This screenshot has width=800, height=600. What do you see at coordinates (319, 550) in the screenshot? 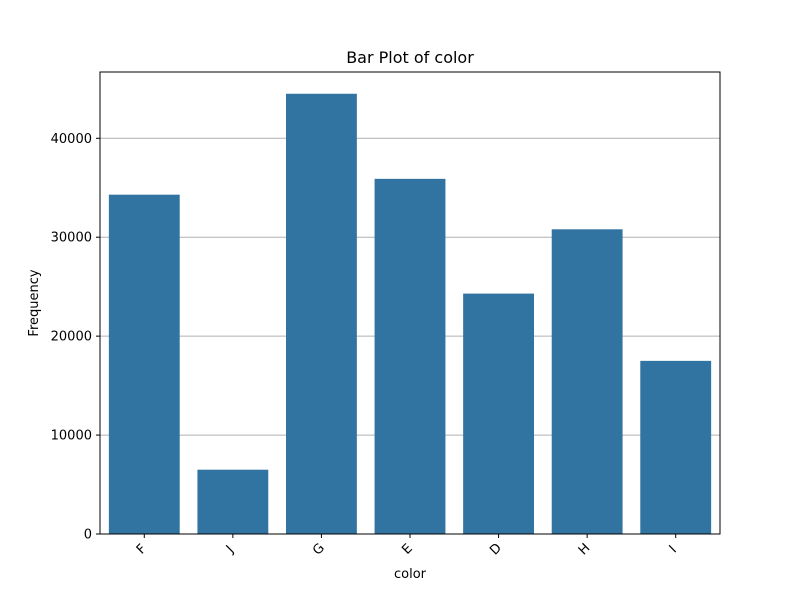
I see `x-tick-label: G` at bounding box center [319, 550].